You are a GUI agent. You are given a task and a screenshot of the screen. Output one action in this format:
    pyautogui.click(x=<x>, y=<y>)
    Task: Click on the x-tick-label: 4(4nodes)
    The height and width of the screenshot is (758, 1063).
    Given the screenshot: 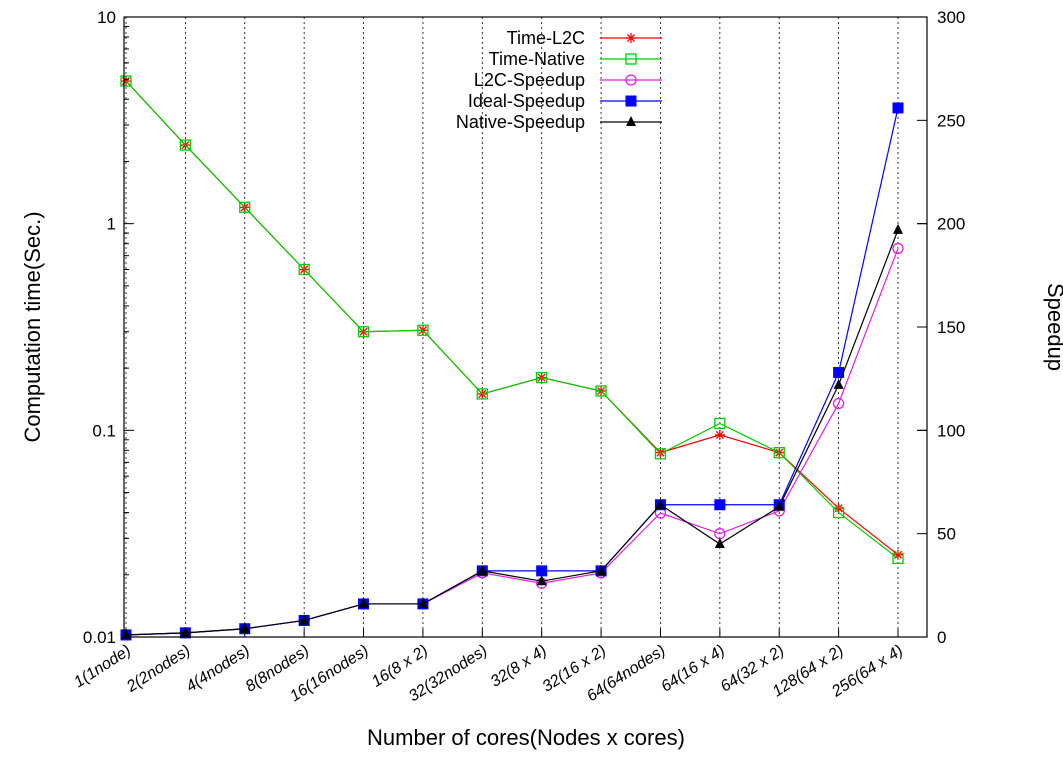 What is the action you would take?
    pyautogui.click(x=218, y=668)
    